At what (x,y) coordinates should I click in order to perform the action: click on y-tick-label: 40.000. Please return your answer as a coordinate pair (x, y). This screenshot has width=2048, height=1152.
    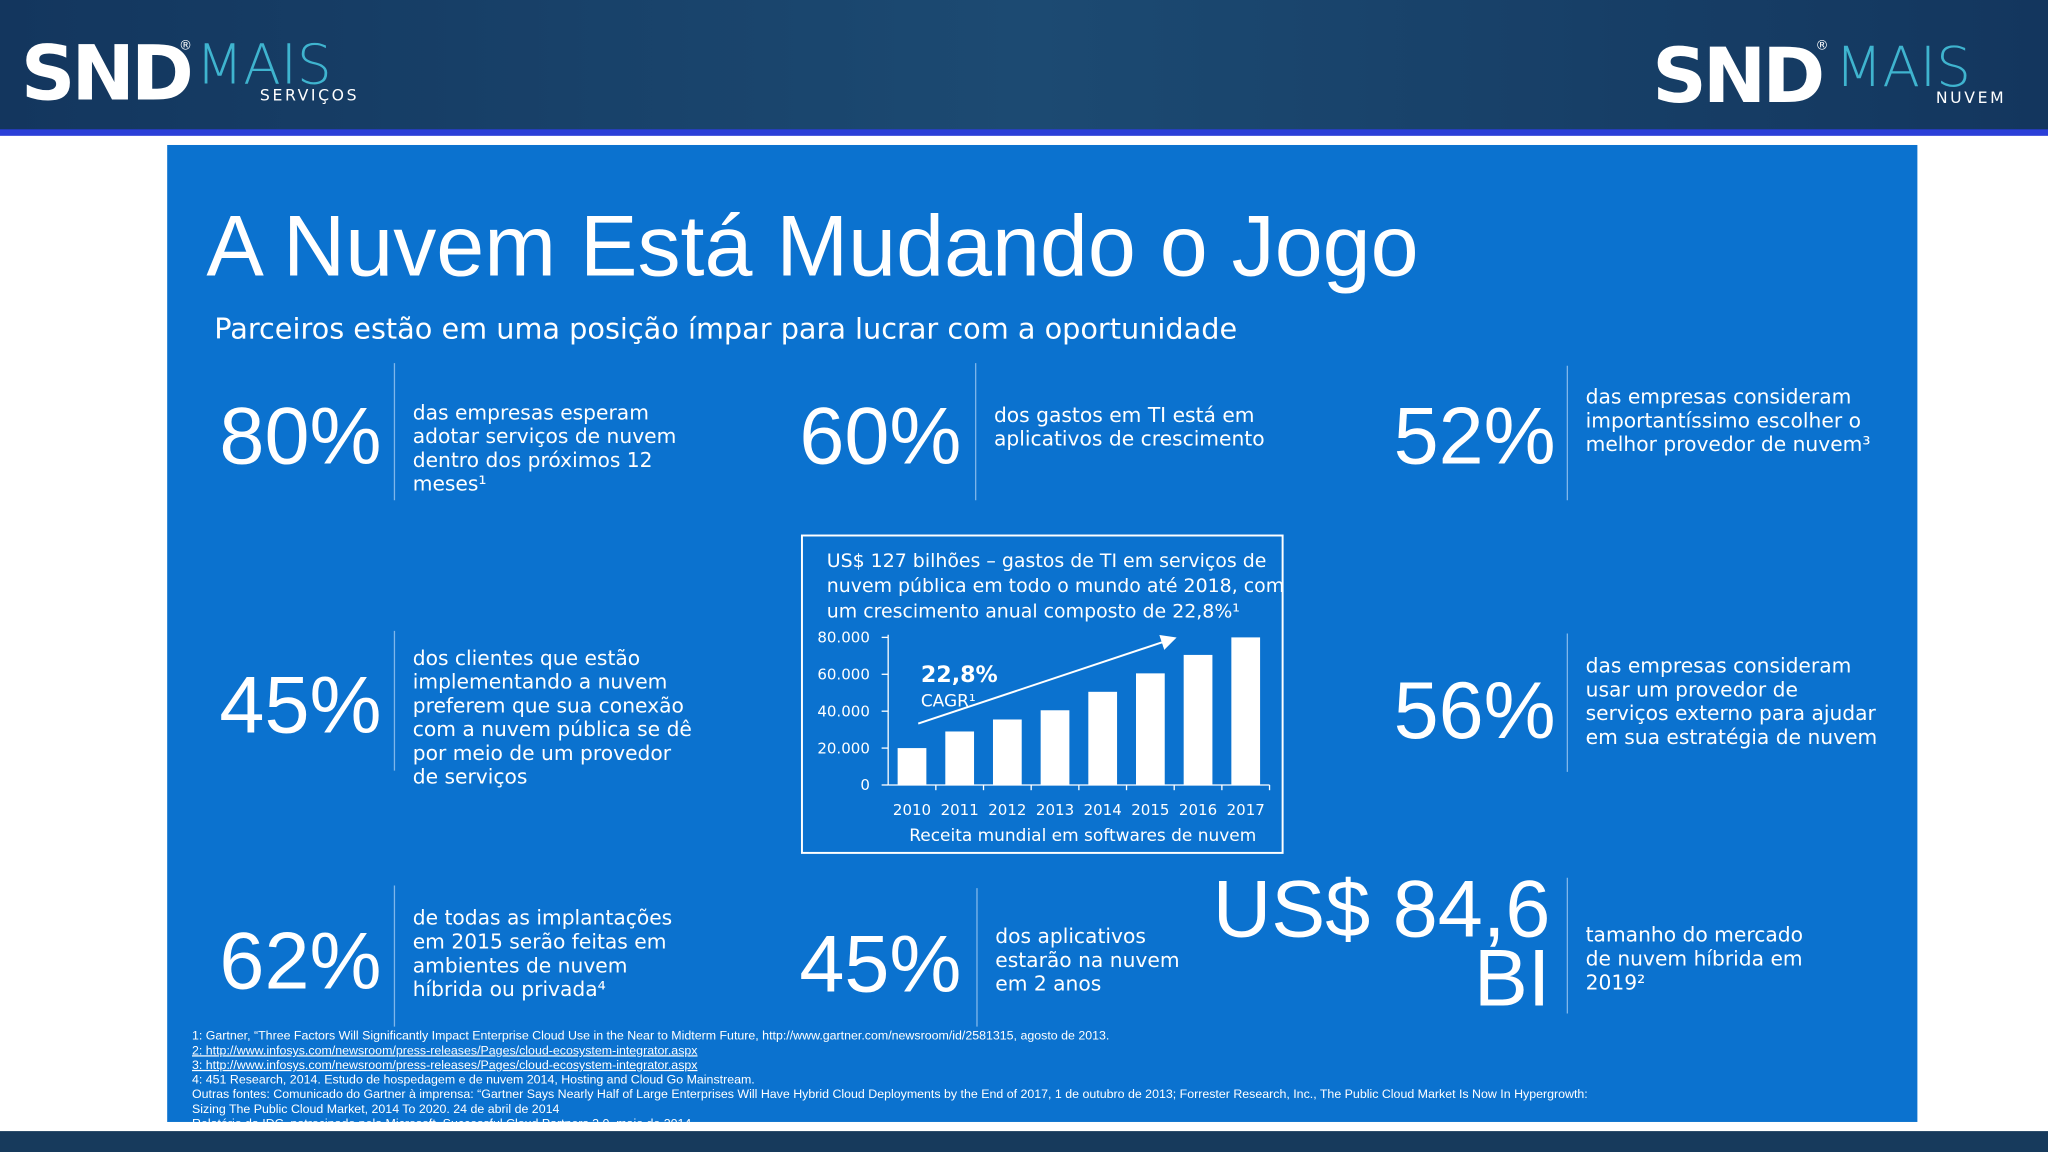
    Looking at the image, I should click on (843, 711).